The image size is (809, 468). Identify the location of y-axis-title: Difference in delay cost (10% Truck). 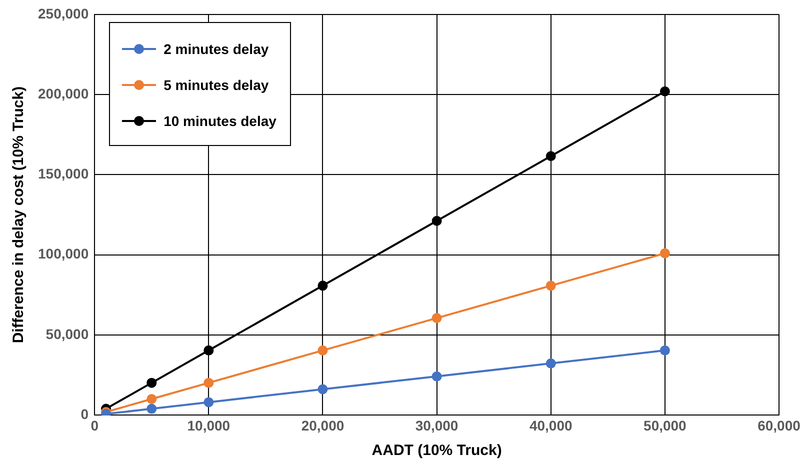
(19, 215).